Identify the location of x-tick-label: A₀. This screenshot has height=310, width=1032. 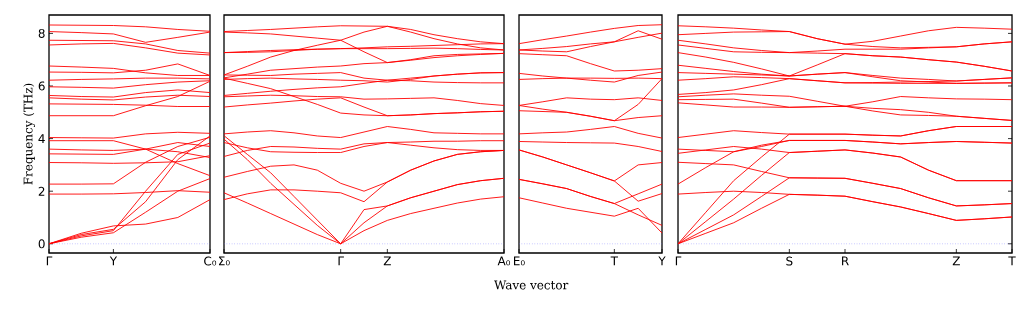
(504, 261).